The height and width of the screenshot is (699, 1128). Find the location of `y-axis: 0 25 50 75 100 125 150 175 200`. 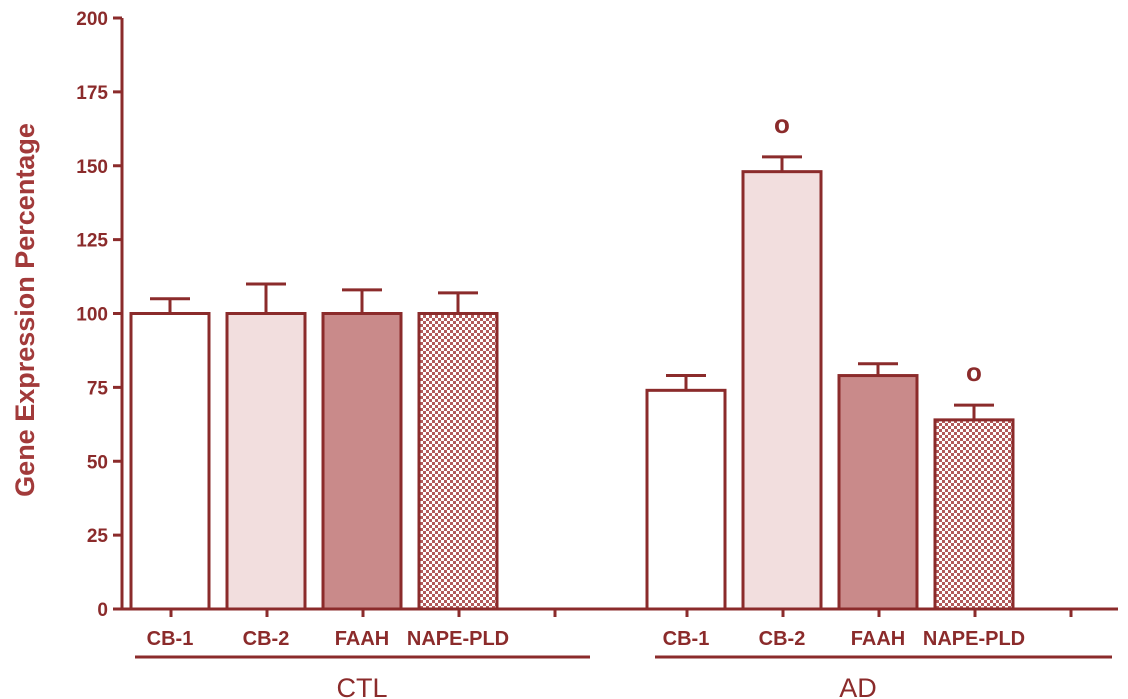

y-axis: 0 25 50 75 100 125 150 175 200 is located at coordinates (100, 315).